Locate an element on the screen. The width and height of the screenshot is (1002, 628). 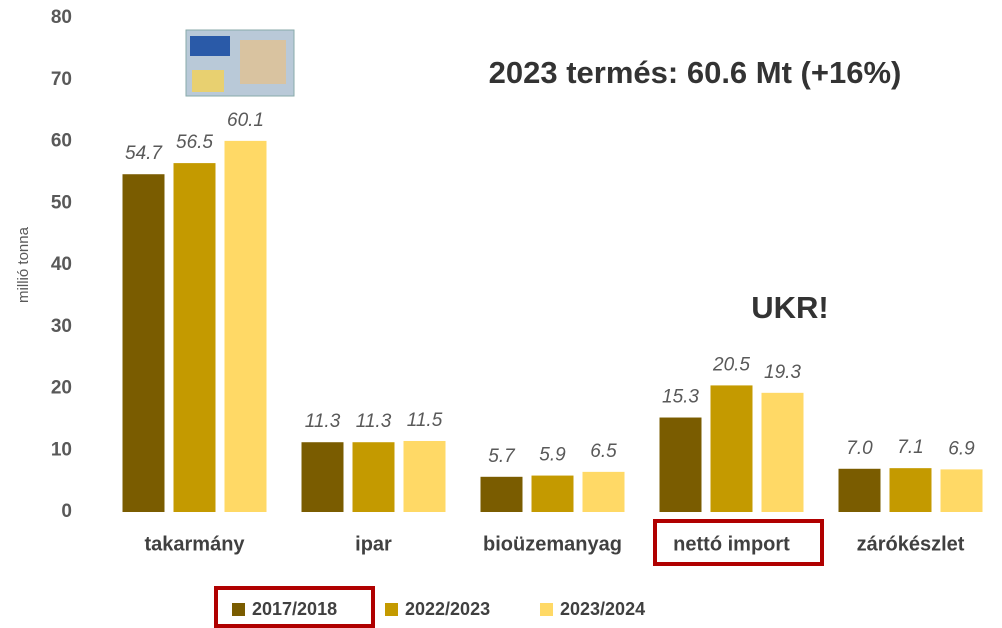
y-axis-label: millió tonna is located at coordinates (23, 264).